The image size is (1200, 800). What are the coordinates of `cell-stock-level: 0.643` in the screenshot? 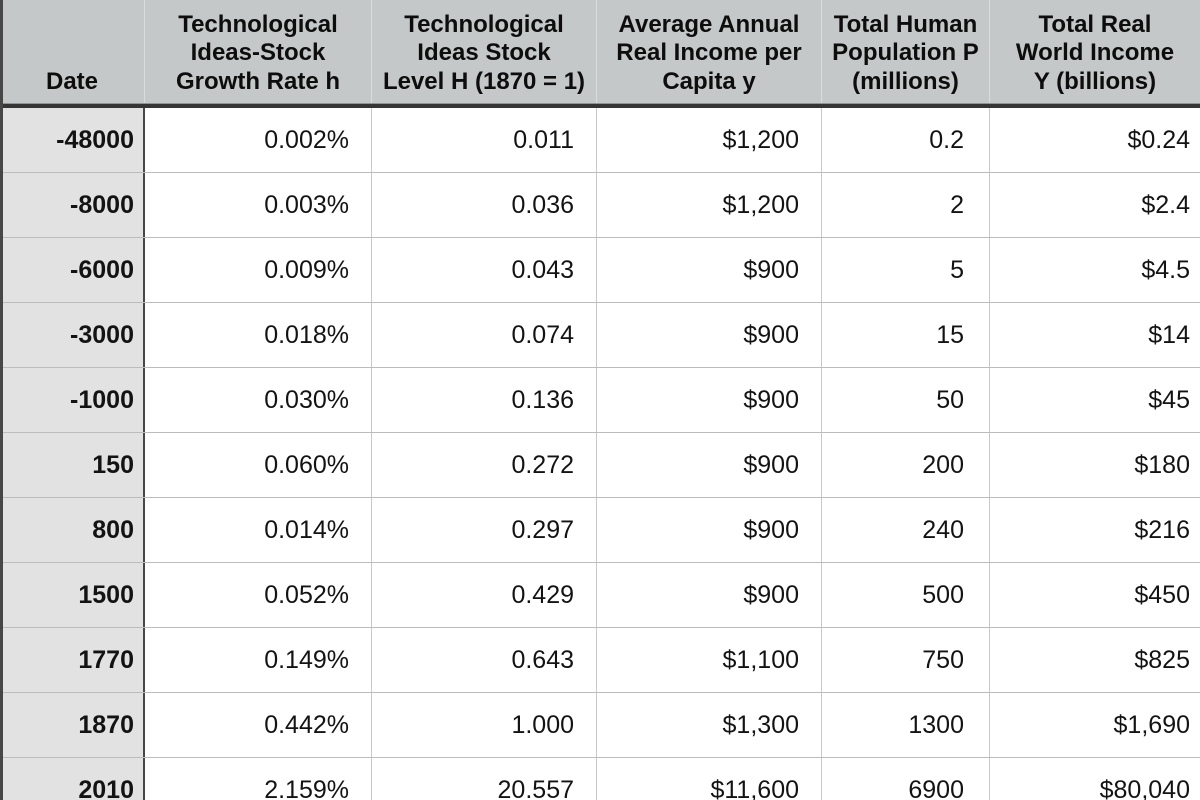 It's located at (484, 660).